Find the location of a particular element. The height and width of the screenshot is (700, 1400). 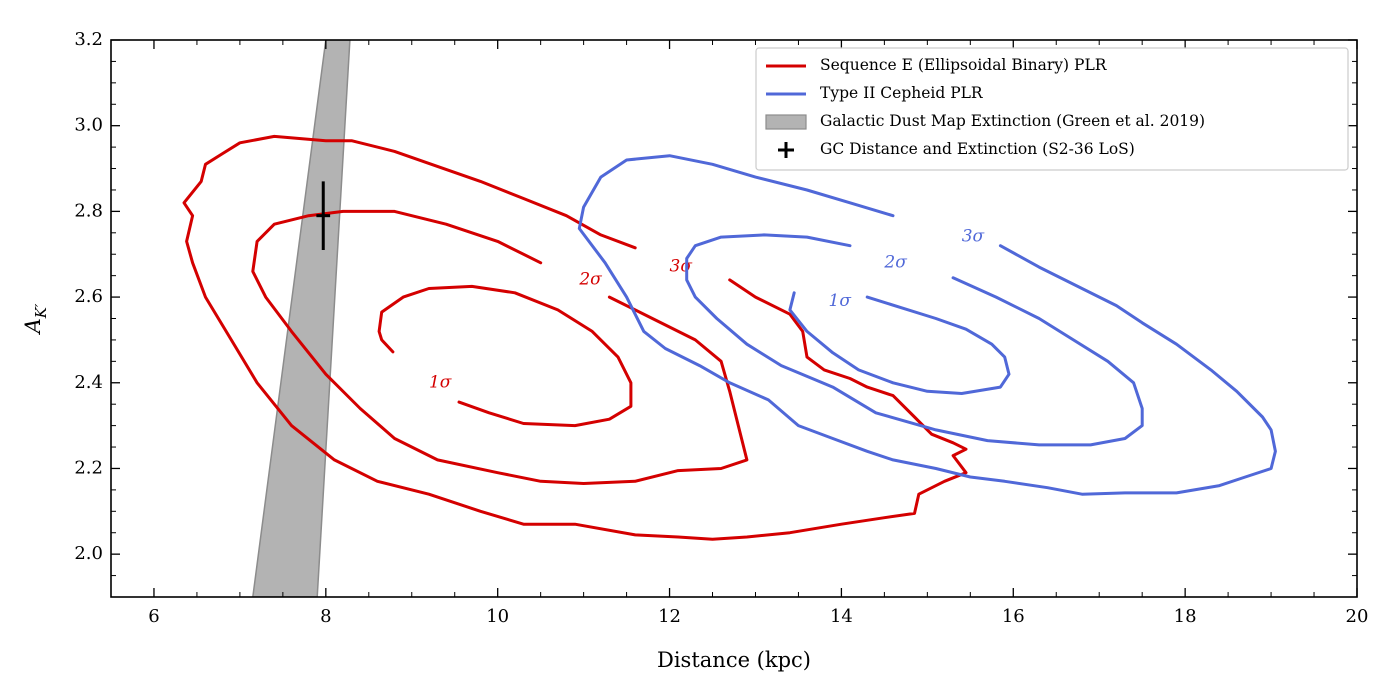

y-tick-label: 2.6 is located at coordinates (88, 296).